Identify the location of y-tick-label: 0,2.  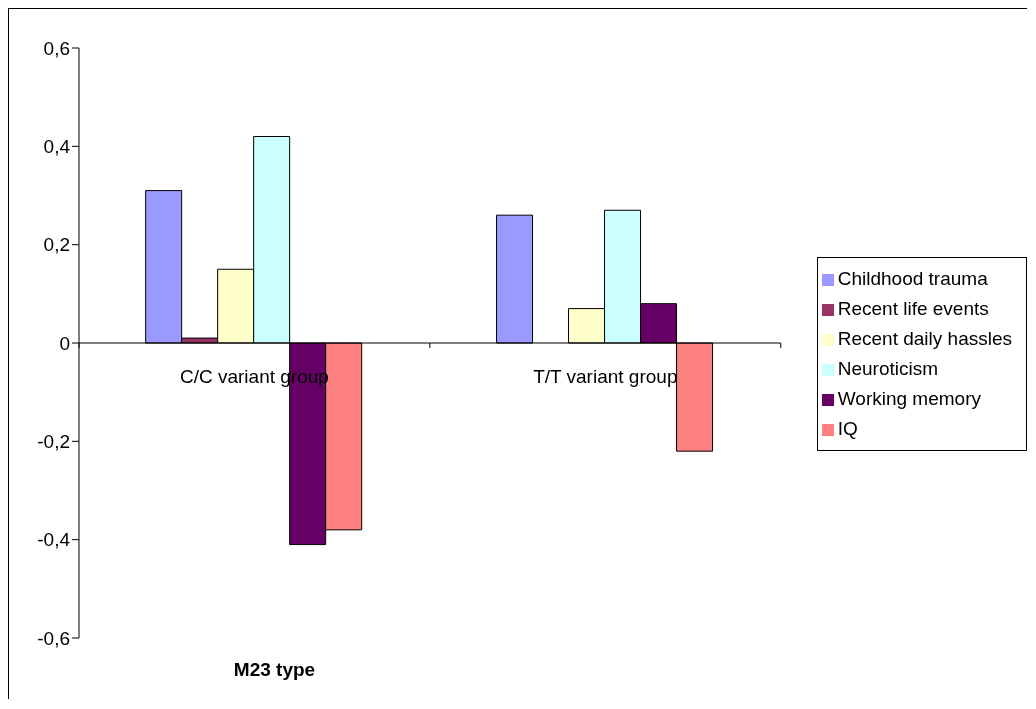
(56, 245).